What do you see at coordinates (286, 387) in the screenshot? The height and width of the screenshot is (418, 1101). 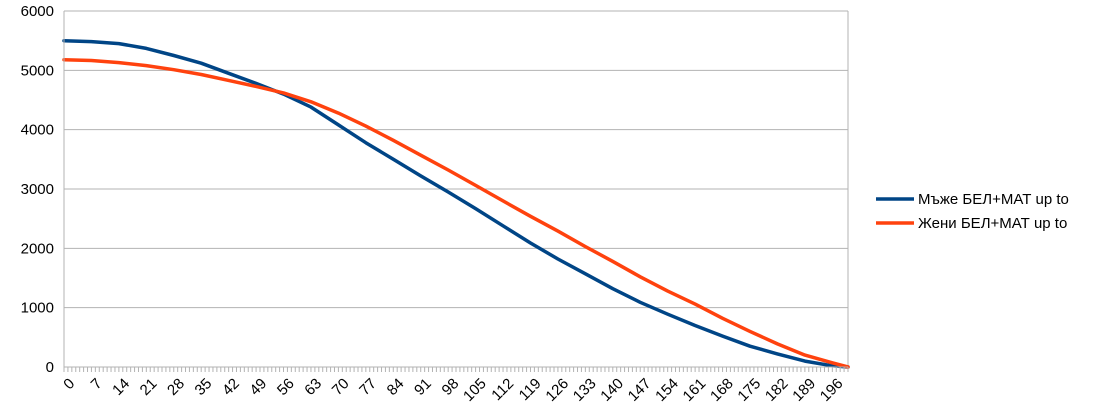 I see `x-tick-label: 56` at bounding box center [286, 387].